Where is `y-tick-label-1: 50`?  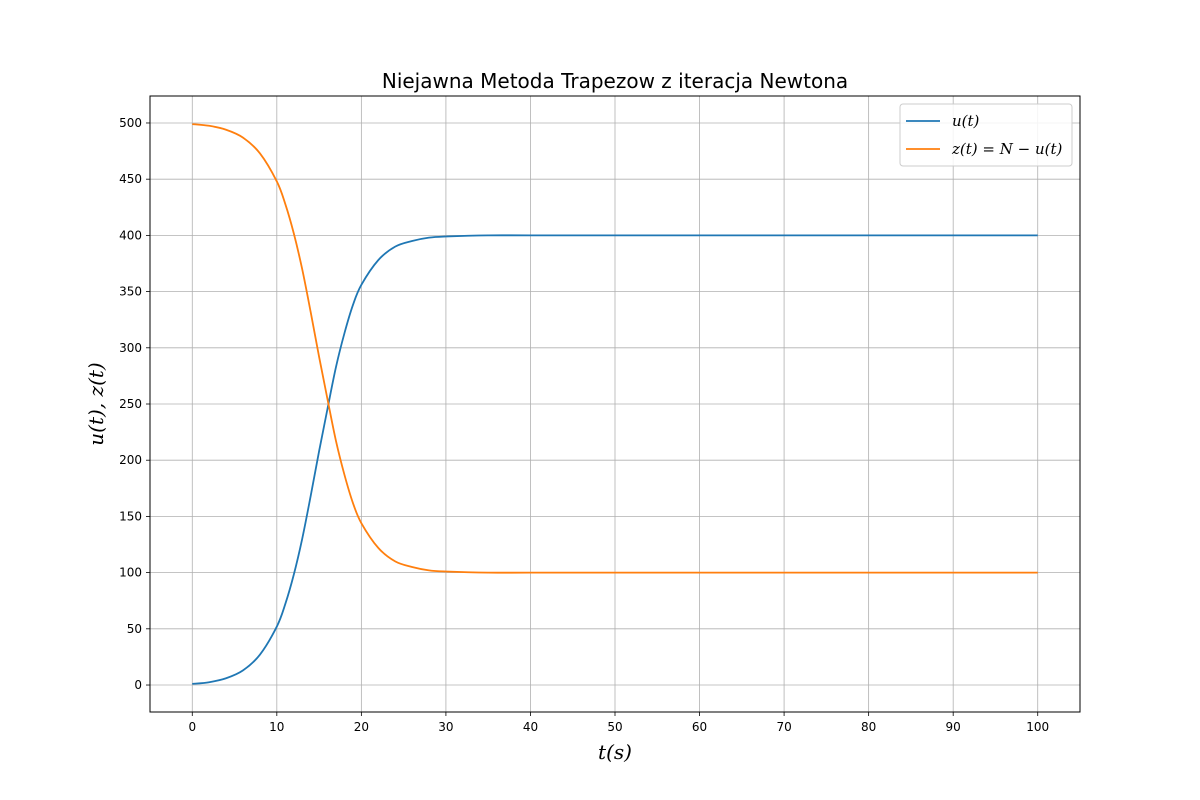
y-tick-label-1: 50 is located at coordinates (134, 629).